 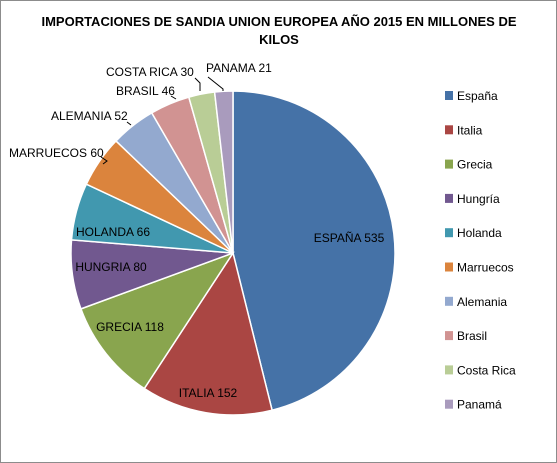 What do you see at coordinates (145, 91) in the screenshot?
I see `data-label-brasil: BRASIL 46` at bounding box center [145, 91].